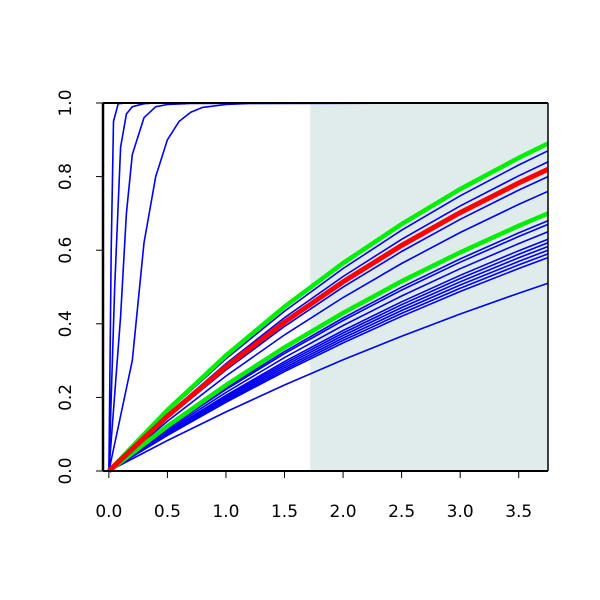  Describe the element at coordinates (66, 323) in the screenshot. I see `y-tick-label: 0.4` at that location.